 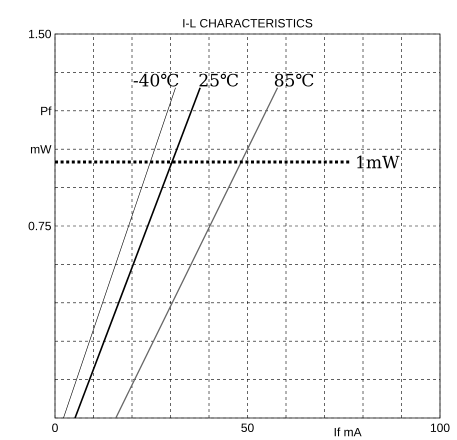 What do you see at coordinates (46, 111) in the screenshot?
I see `y-tick-label: Pf` at bounding box center [46, 111].